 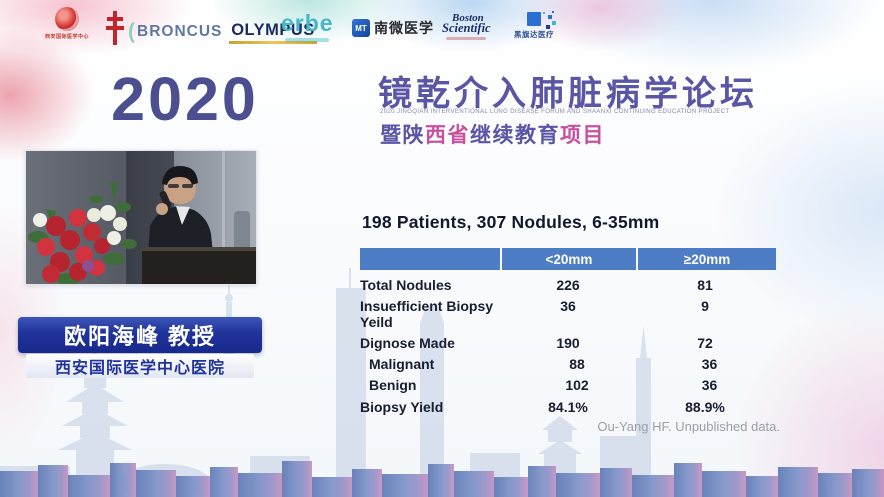 I want to click on sponsor-logo-pixelmed: 黑旗达医疗, so click(x=534, y=26).